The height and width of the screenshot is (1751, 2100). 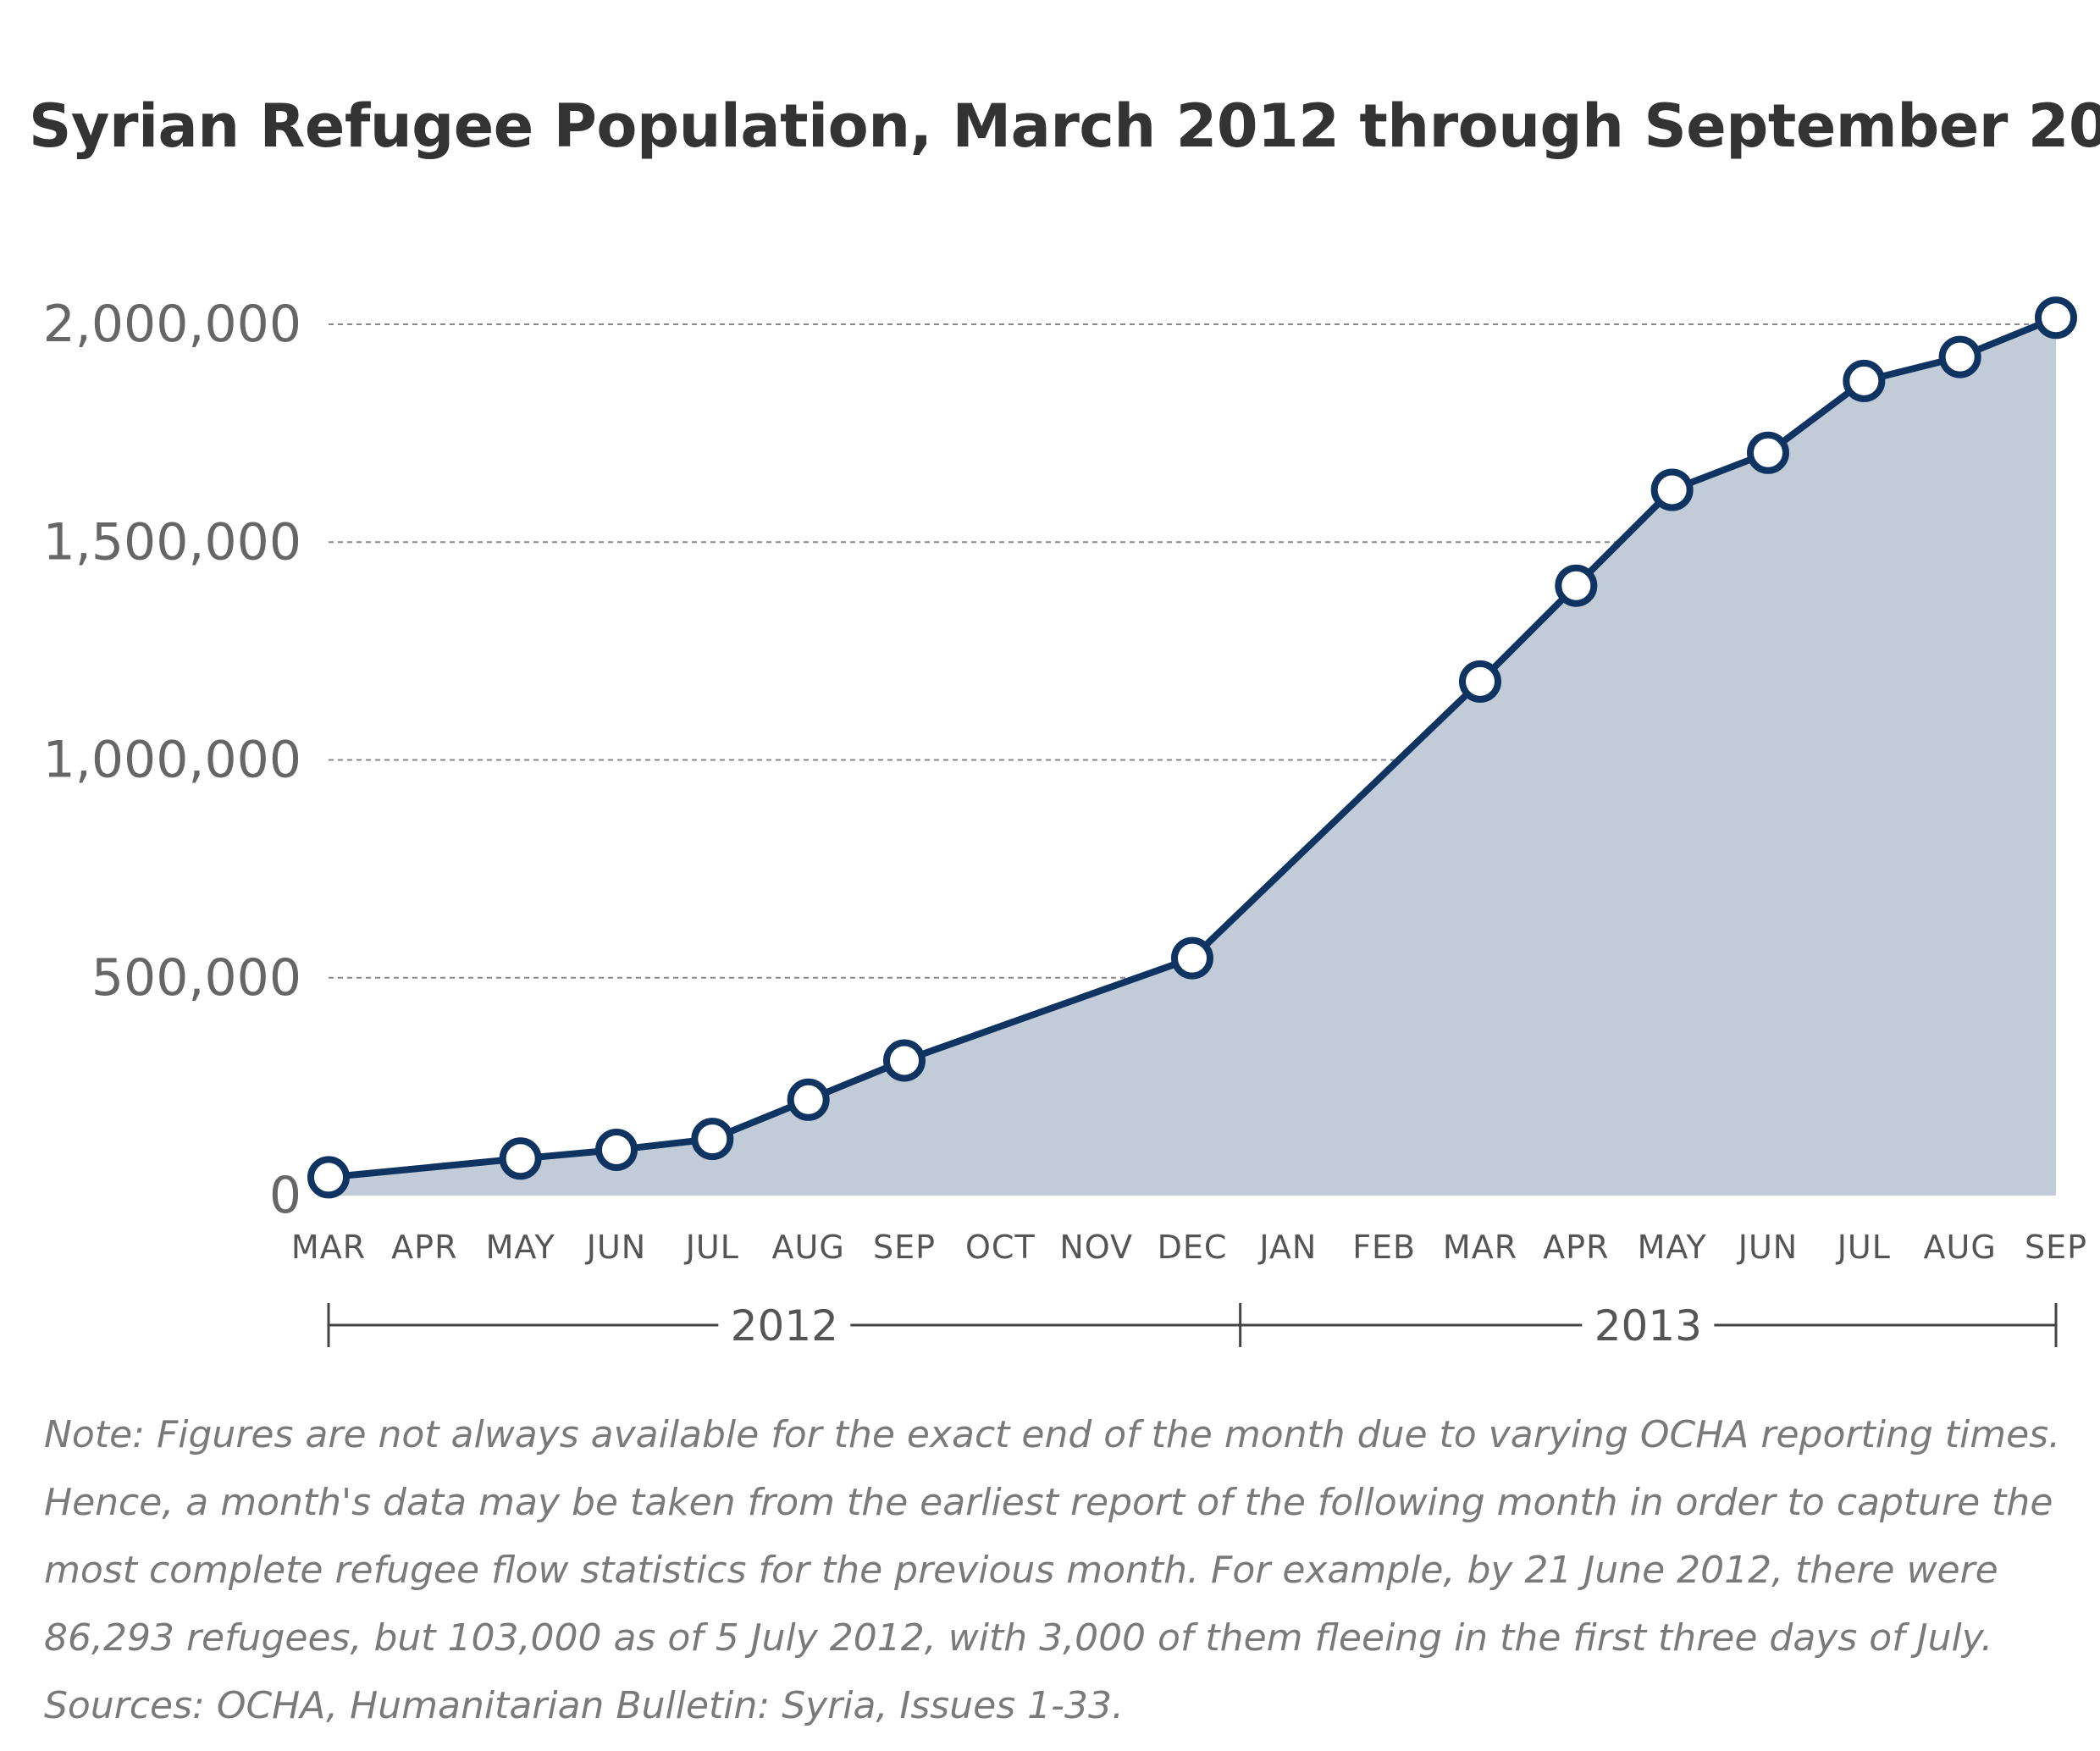 I want to click on x-tick-label: FEB, so click(x=1384, y=1247).